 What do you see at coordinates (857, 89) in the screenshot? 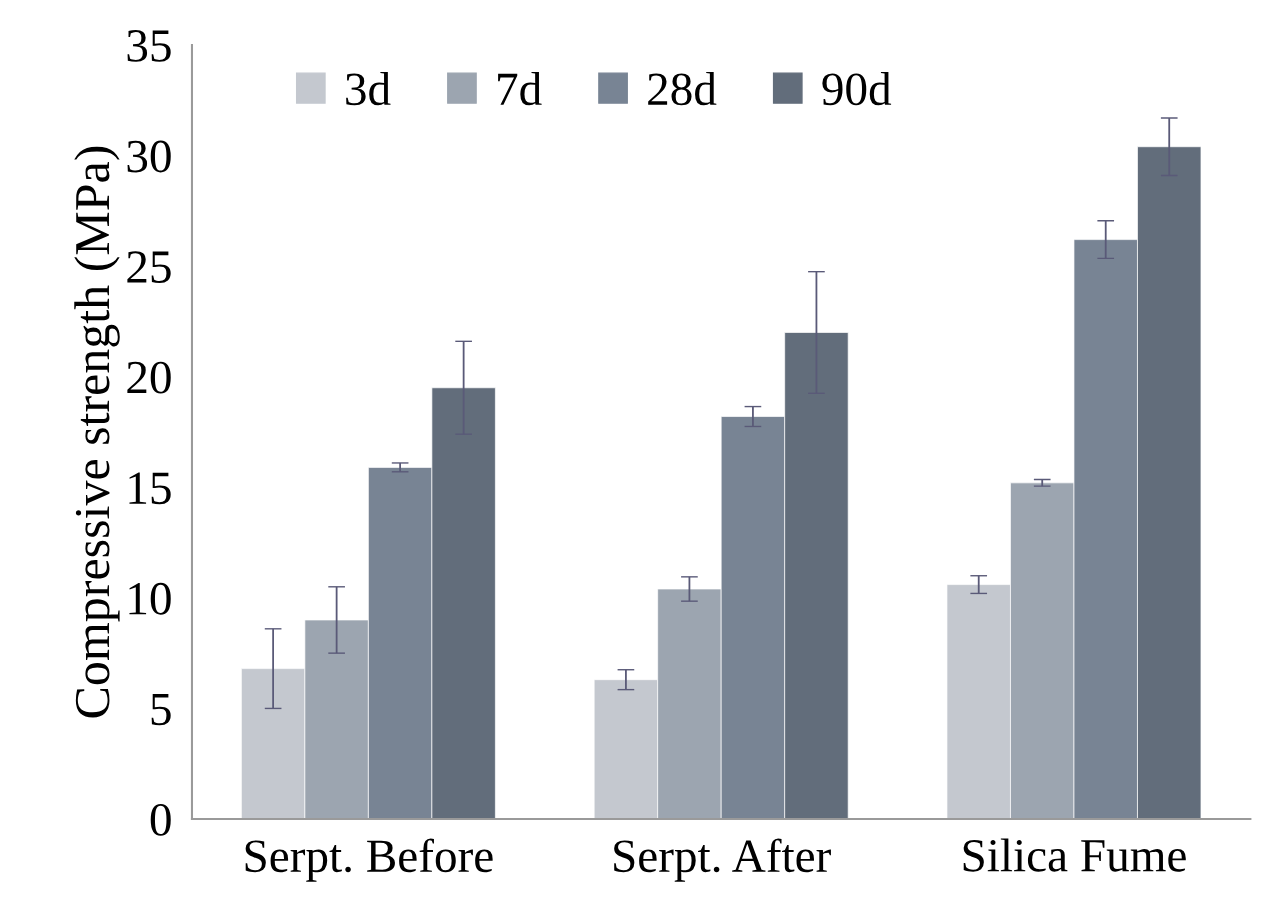
I see `legend-label: 90d` at bounding box center [857, 89].